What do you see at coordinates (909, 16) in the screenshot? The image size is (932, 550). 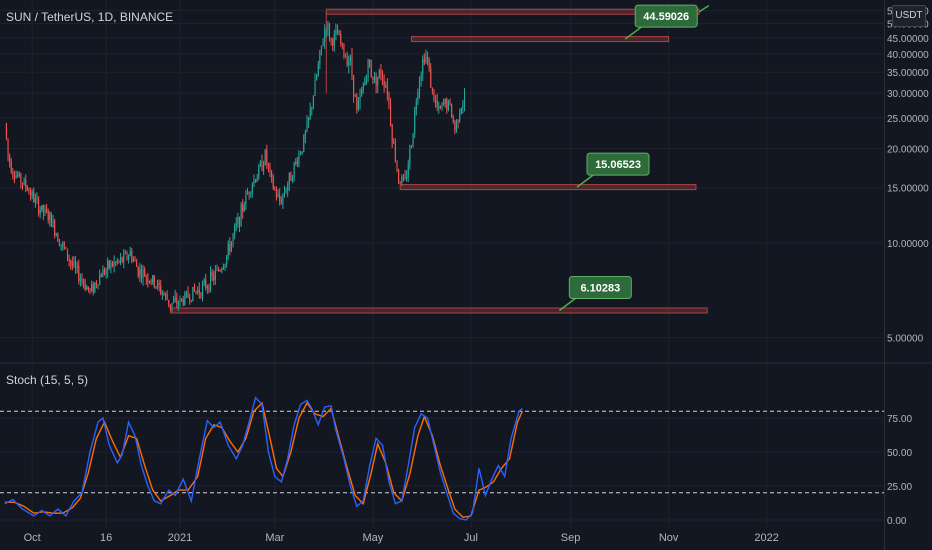 I see `currency-badge: USDT` at bounding box center [909, 16].